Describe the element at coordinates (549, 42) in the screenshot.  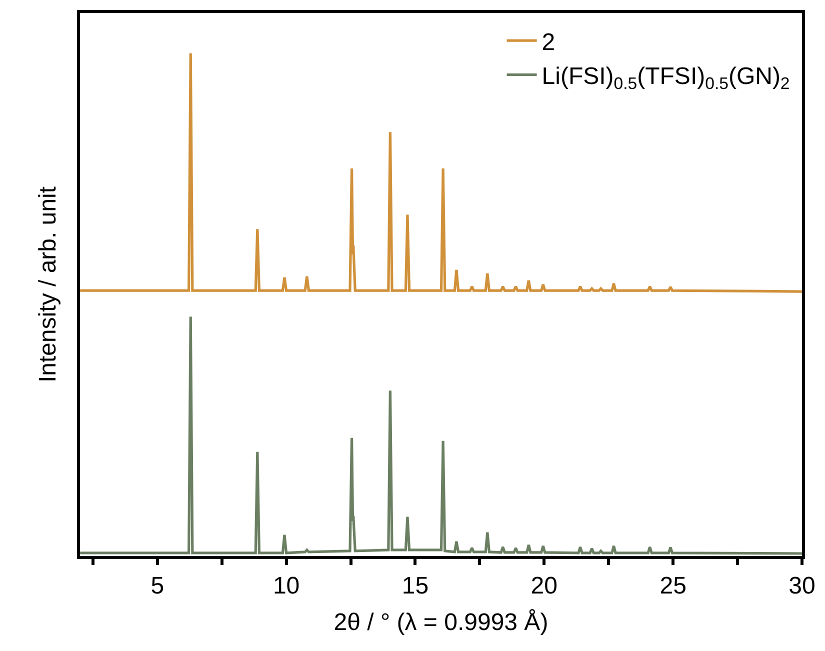
I see `legend-label: 2` at that location.